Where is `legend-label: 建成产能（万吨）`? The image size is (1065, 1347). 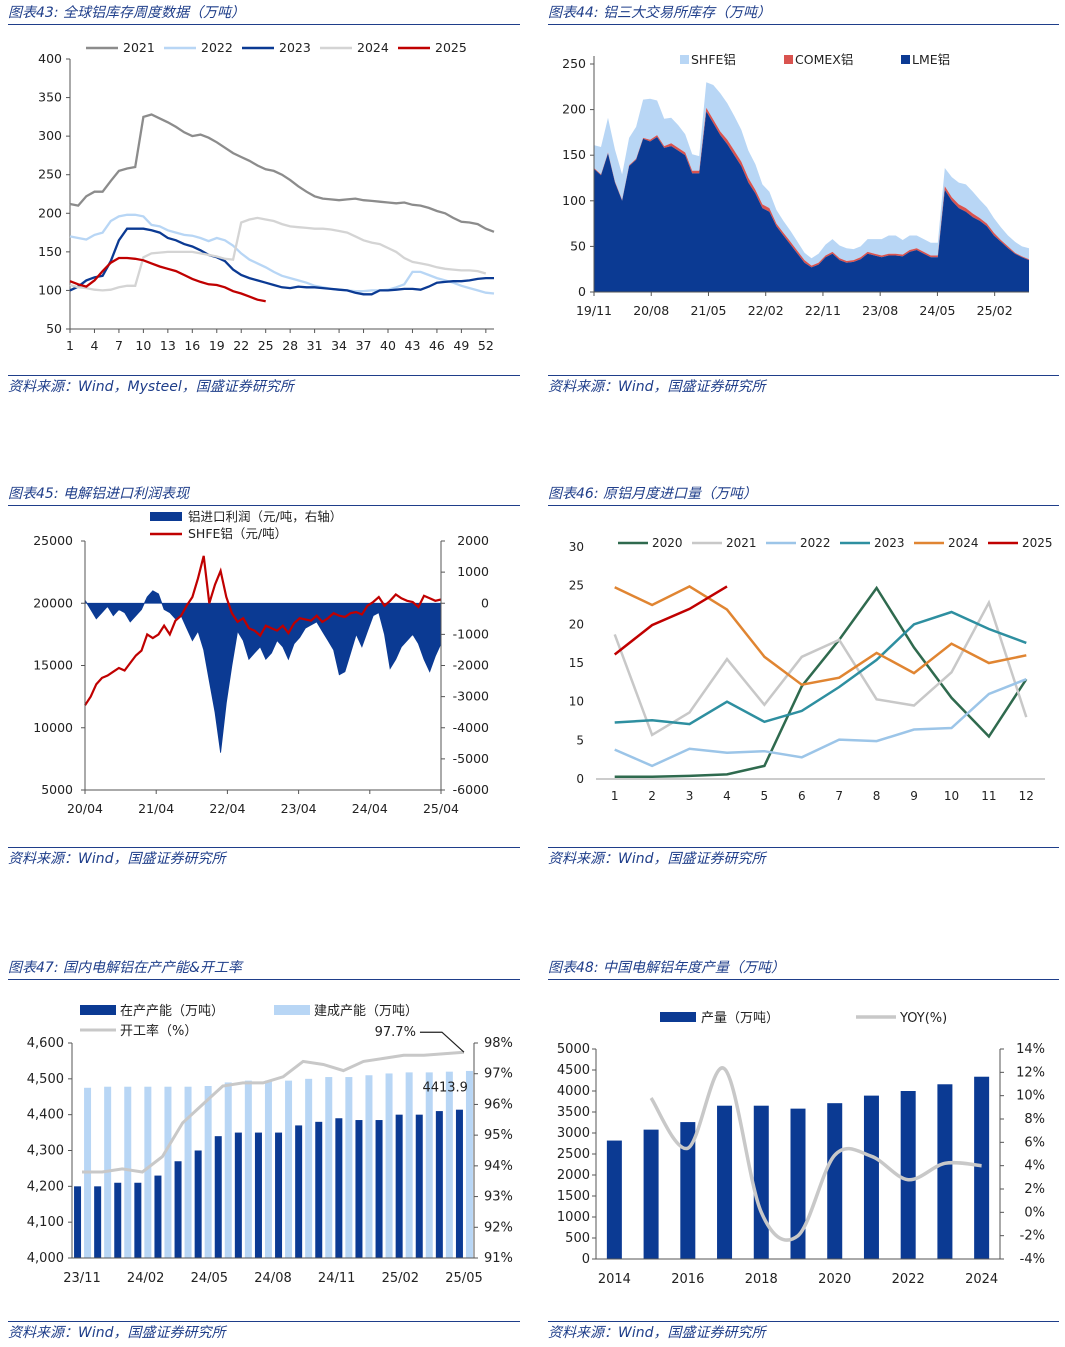 legend-label: 建成产能（万吨） is located at coordinates (366, 1011).